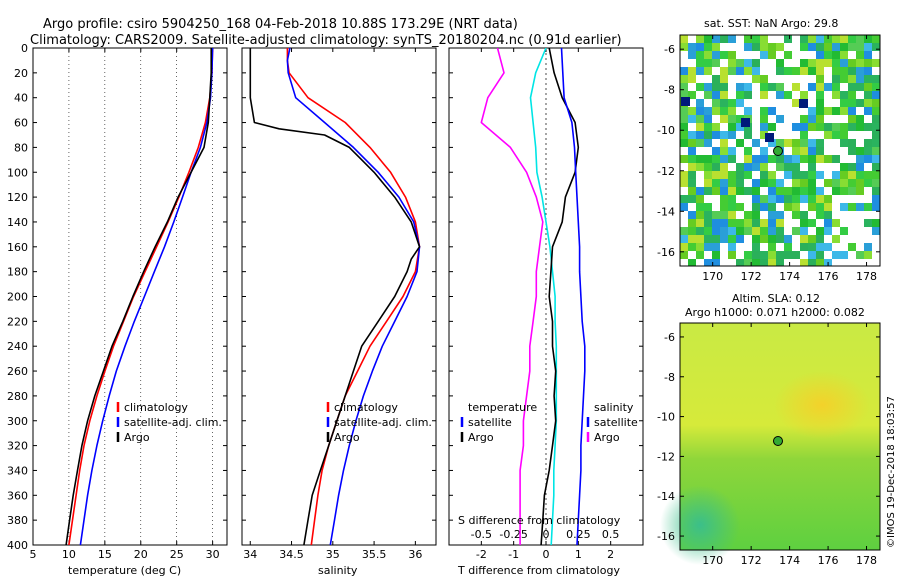 The height and width of the screenshot is (580, 900). What do you see at coordinates (33, 554) in the screenshot?
I see `temperature-x-tick-label: 5` at bounding box center [33, 554].